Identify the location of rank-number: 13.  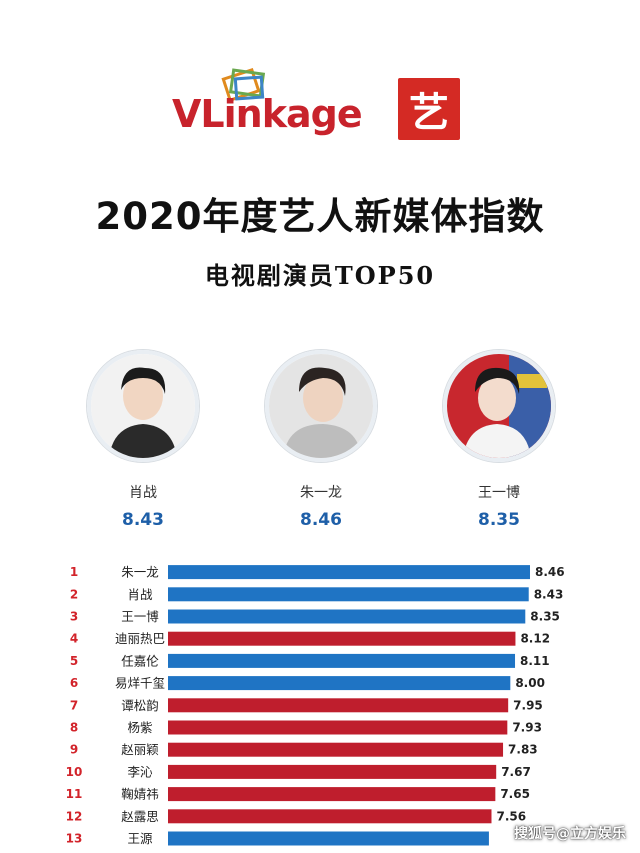
(74, 839).